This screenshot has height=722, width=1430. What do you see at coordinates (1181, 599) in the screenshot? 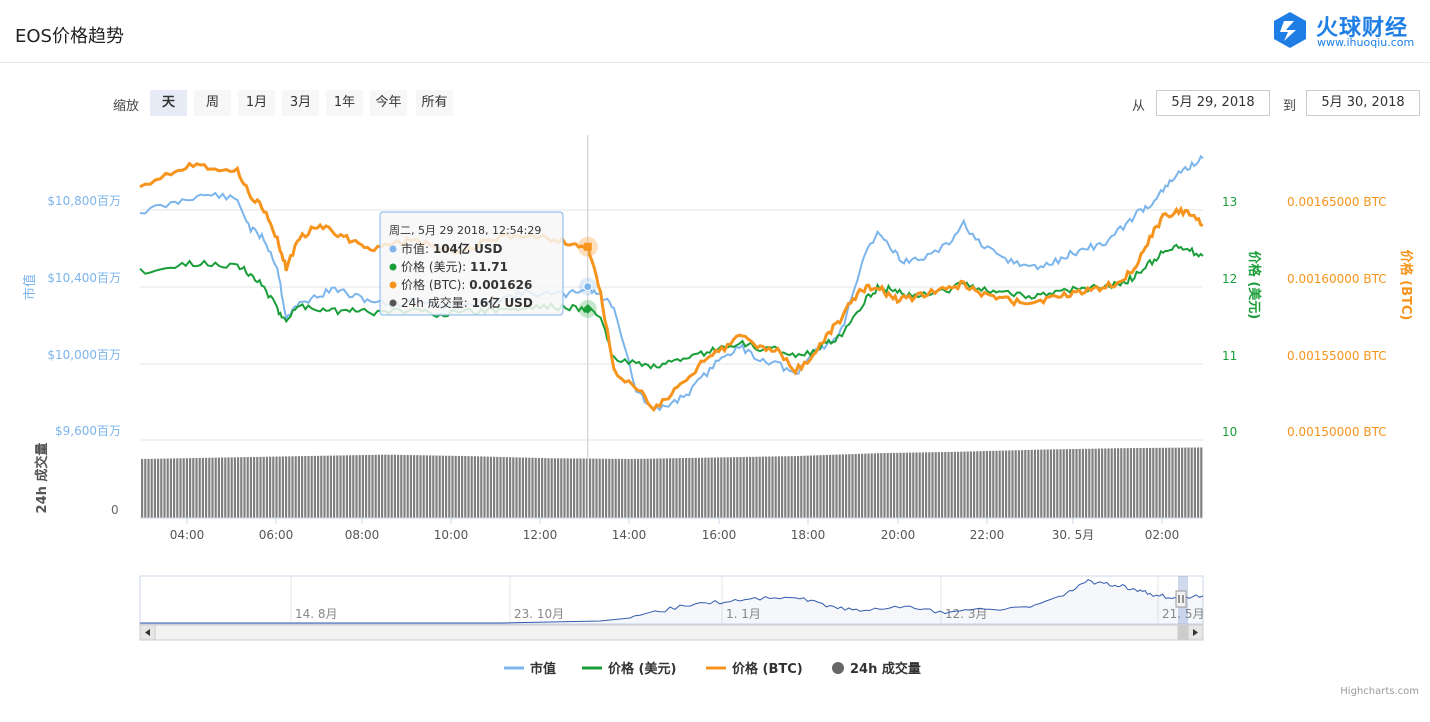
I see `navigator-handle` at bounding box center [1181, 599].